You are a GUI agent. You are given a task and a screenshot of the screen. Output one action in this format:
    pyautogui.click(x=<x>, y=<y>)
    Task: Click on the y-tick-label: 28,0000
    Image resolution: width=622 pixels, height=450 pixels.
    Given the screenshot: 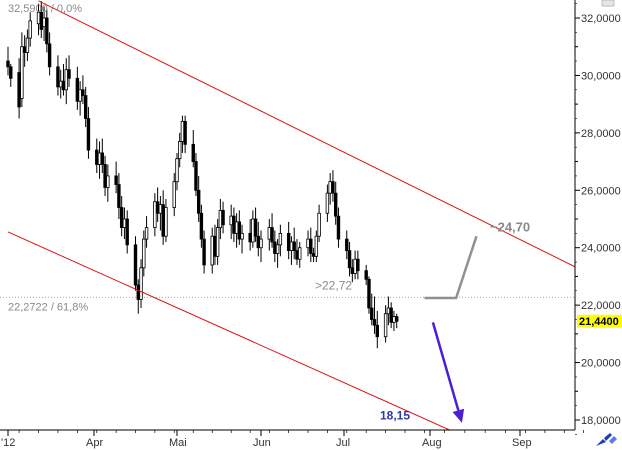 What is the action you would take?
    pyautogui.click(x=601, y=134)
    